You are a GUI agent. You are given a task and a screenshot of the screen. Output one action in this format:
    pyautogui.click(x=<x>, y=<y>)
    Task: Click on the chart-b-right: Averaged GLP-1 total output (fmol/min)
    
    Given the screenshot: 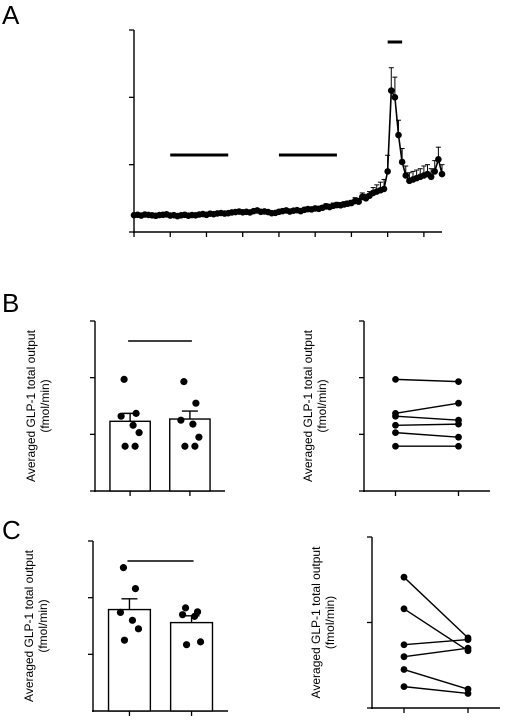 What is the action you would take?
    pyautogui.click(x=395, y=408)
    